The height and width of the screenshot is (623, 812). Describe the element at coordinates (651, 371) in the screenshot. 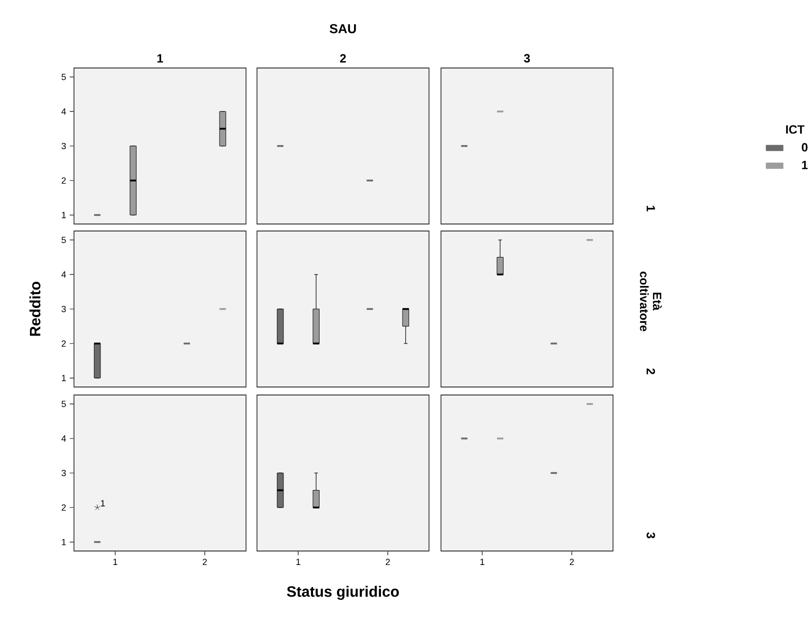

I see `text: 2` at that location.